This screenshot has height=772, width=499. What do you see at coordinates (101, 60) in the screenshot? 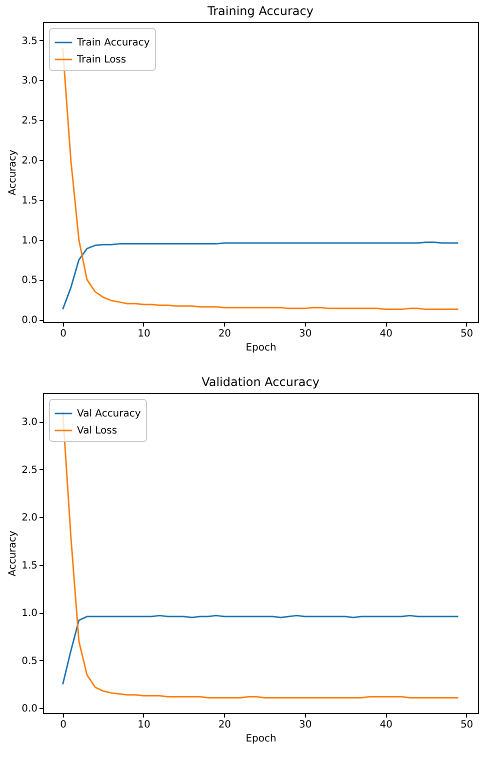
I see `legend-label: Train Loss` at bounding box center [101, 60].